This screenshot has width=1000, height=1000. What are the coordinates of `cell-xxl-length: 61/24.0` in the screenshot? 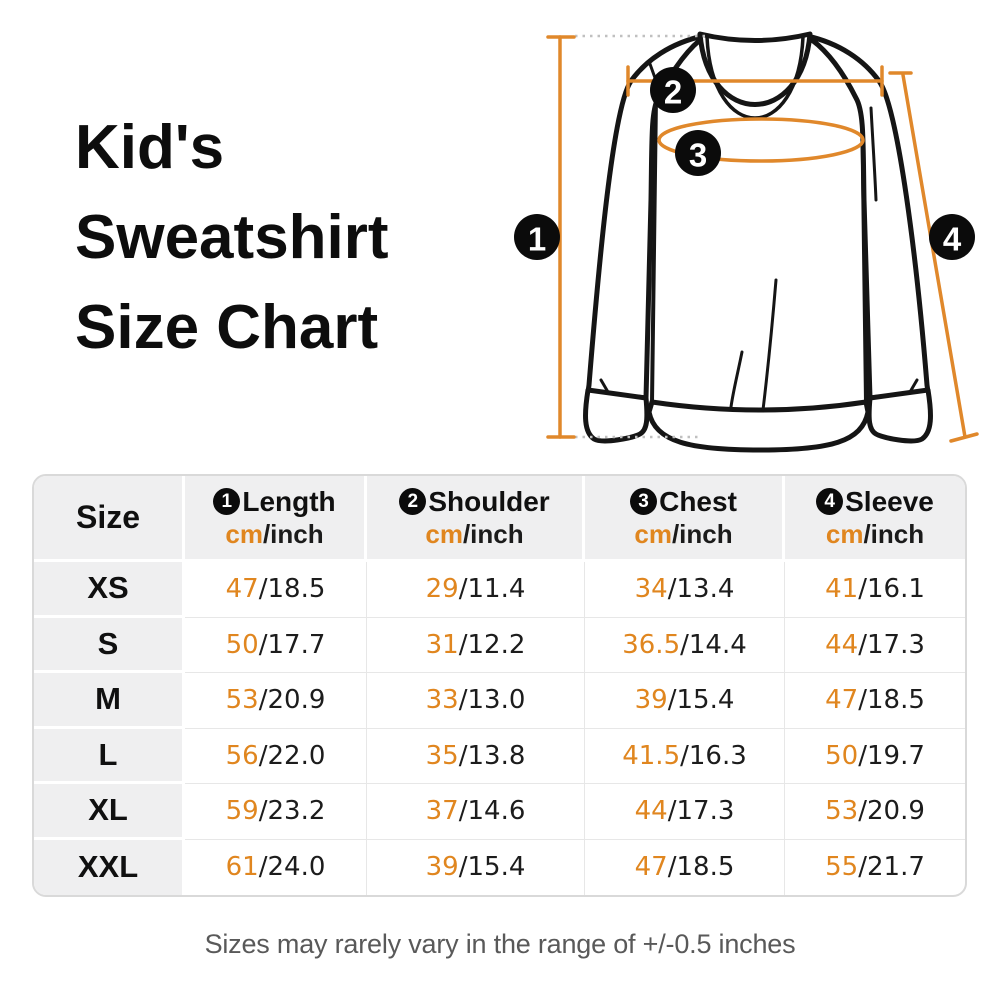 It's located at (276, 867).